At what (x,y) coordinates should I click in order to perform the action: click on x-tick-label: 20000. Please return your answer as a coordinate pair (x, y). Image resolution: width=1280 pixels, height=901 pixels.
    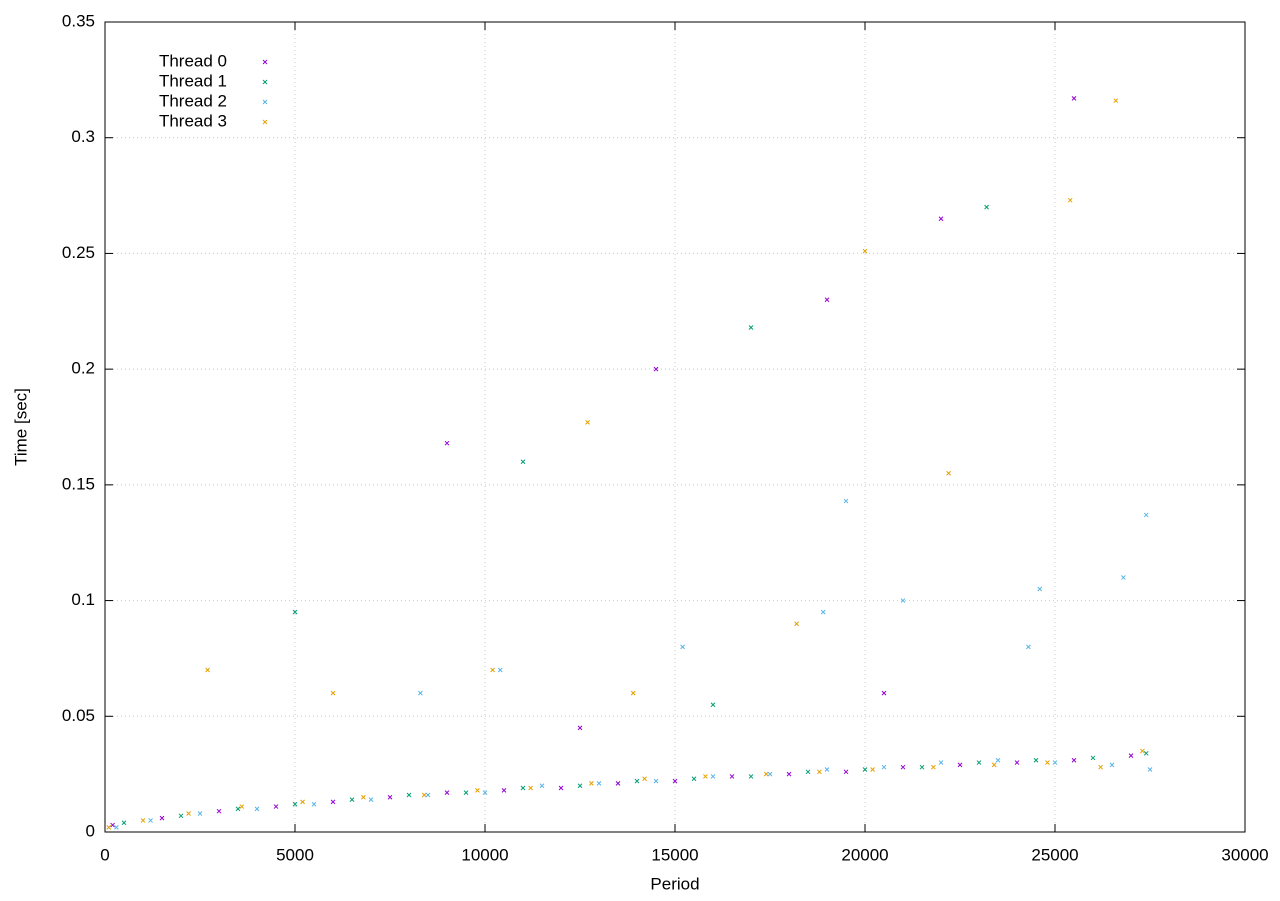
    Looking at the image, I should click on (864, 854).